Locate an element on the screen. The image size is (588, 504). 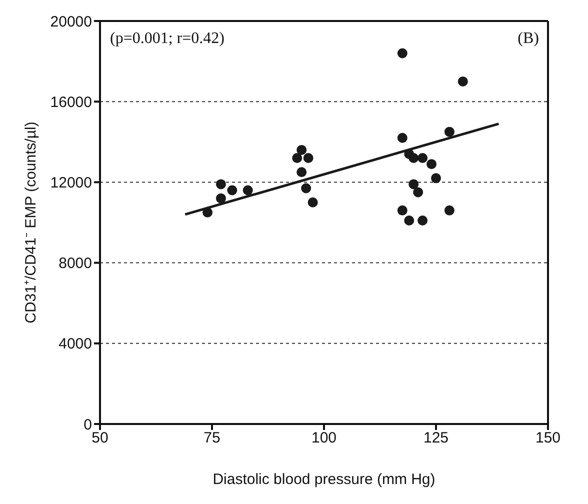
x-tick-label: 75 is located at coordinates (212, 438).